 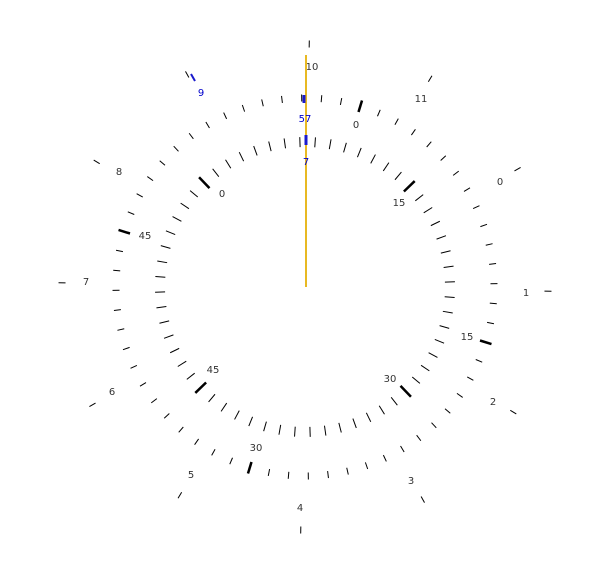 What do you see at coordinates (467, 337) in the screenshot?
I see `middle-label-15: 15` at bounding box center [467, 337].